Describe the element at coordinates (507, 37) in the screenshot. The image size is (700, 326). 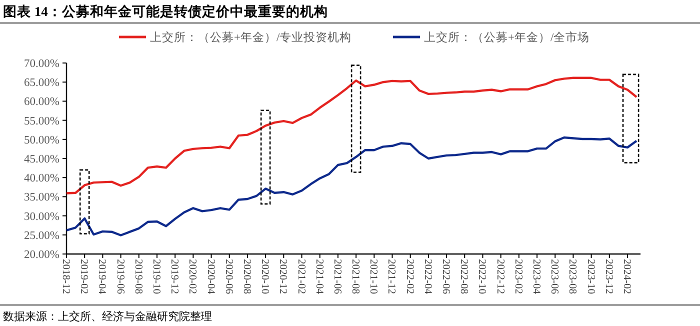
I see `legend-label: 上交所：（公募+年金）/全市场` at that location.